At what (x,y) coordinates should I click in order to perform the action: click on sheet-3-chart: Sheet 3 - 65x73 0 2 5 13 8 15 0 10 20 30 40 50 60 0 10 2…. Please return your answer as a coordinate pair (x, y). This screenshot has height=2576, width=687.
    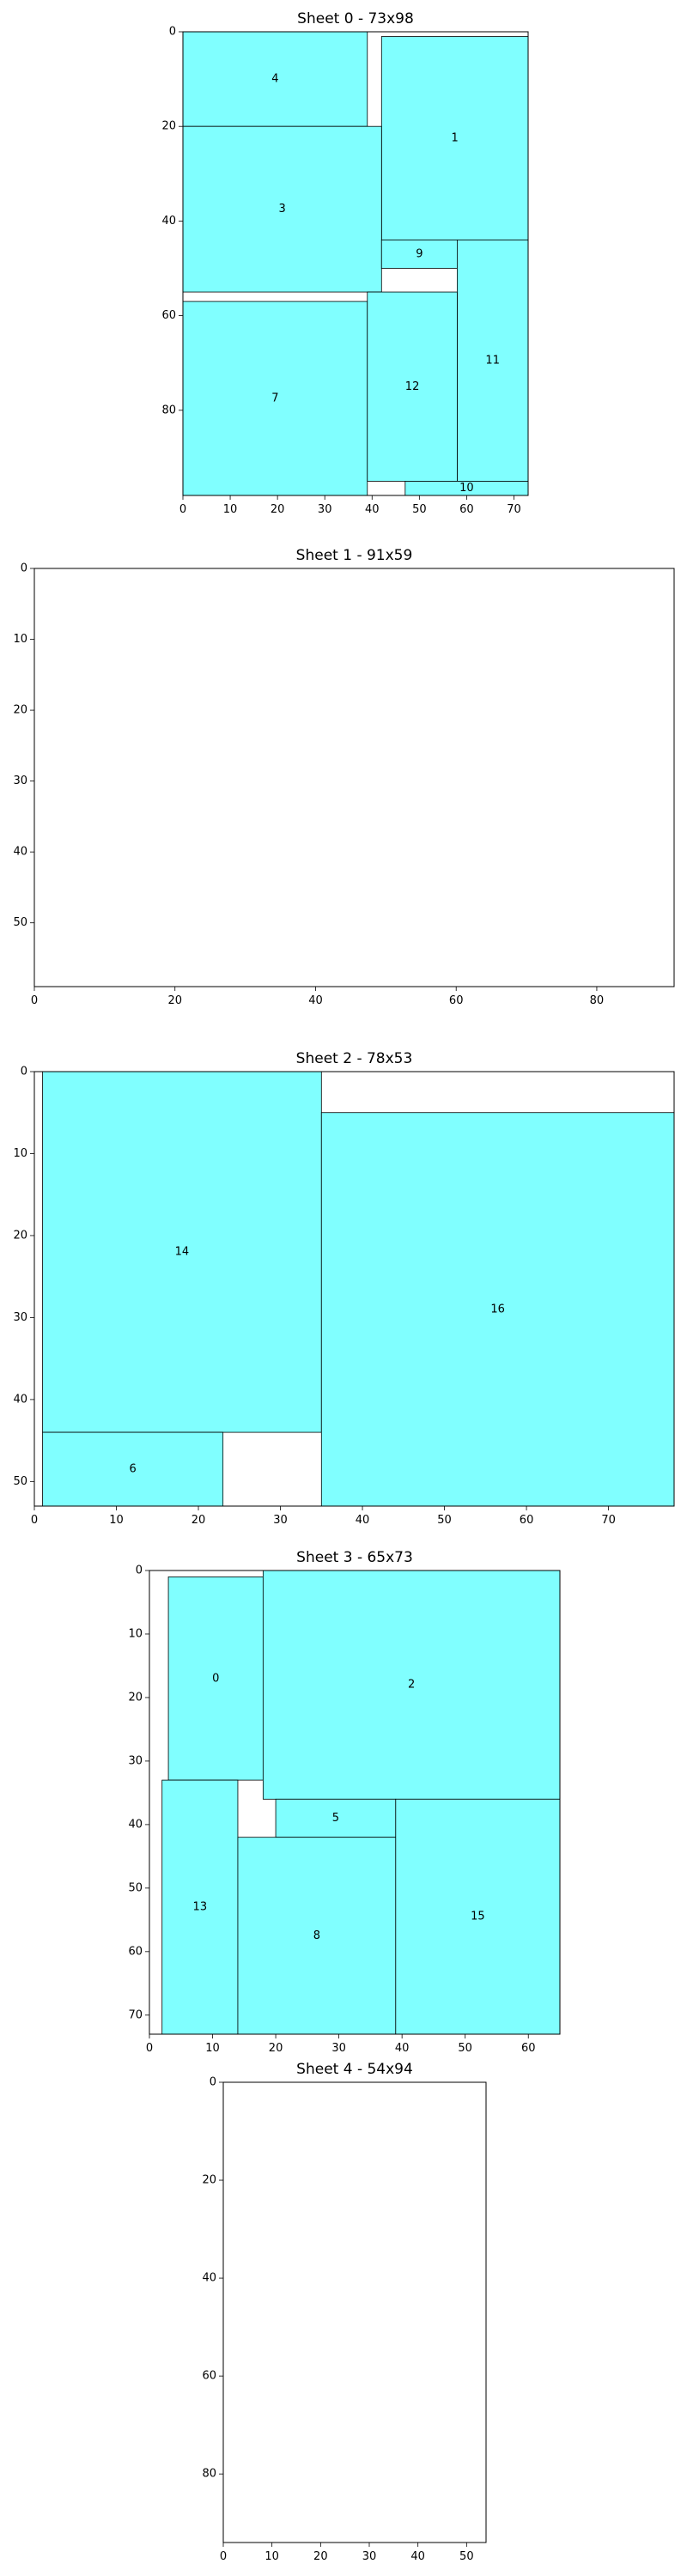
    Looking at the image, I should click on (344, 1802).